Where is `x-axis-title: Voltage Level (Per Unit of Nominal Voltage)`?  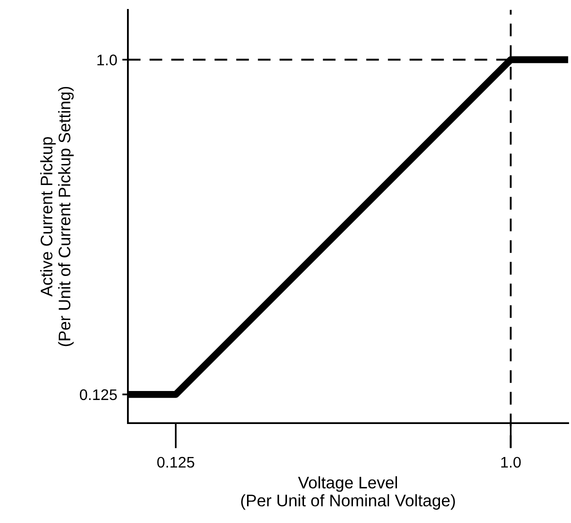 x-axis-title: Voltage Level (Per Unit of Nominal Voltage) is located at coordinates (348, 493).